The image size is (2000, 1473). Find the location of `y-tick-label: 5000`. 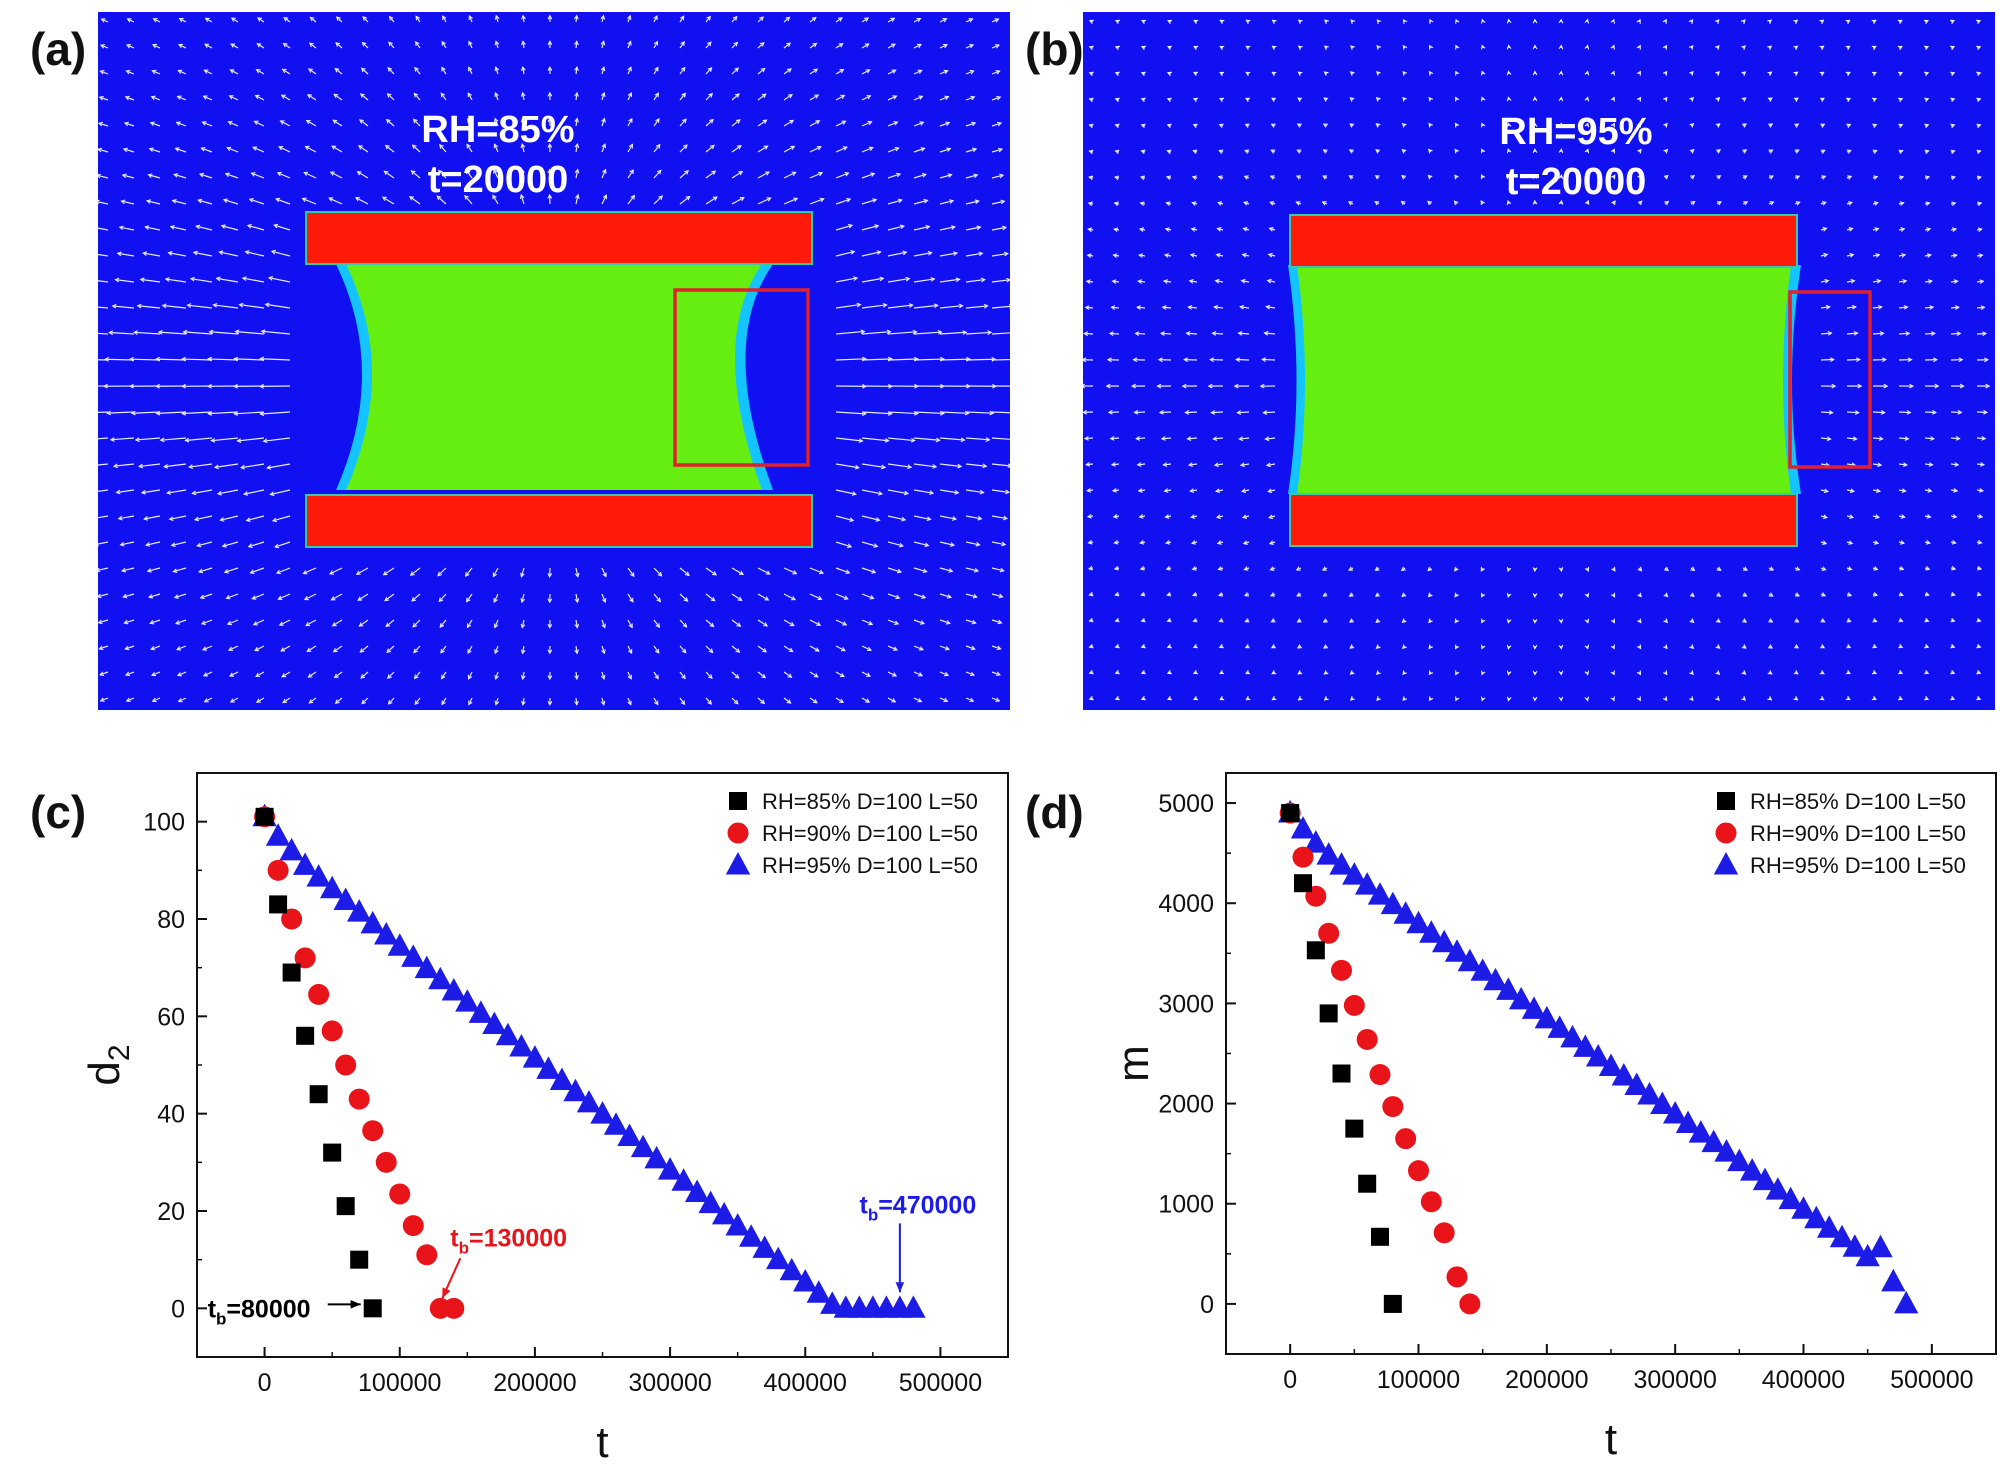

y-tick-label: 5000 is located at coordinates (1186, 804).